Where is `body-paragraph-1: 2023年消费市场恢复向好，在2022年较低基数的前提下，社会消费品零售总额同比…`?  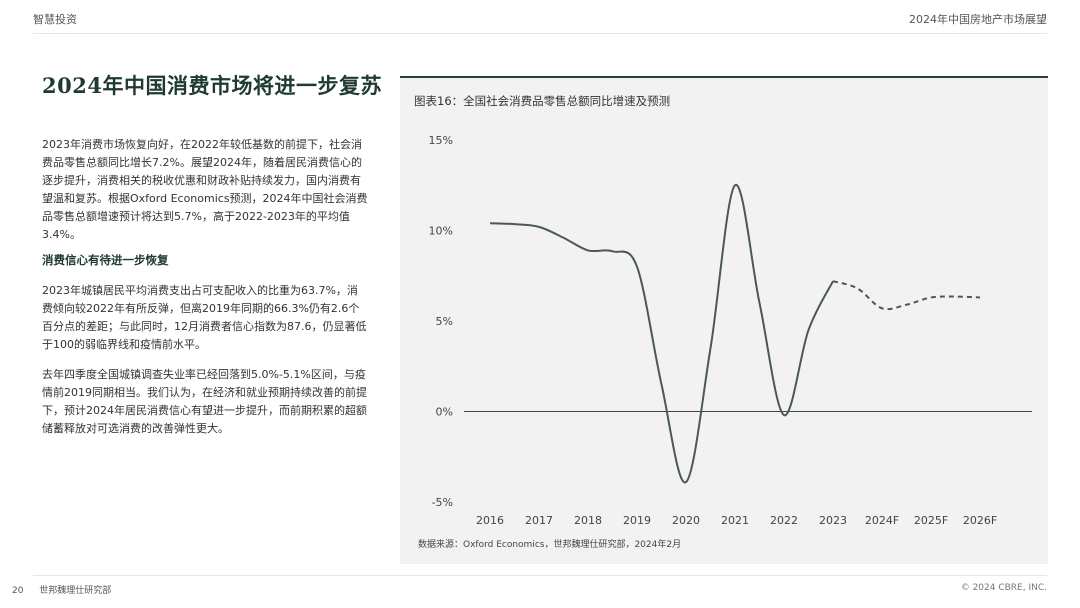
body-paragraph-1: 2023年消费市场恢复向好，在2022年较低基数的前提下，社会消费品零售总额同比… is located at coordinates (205, 189).